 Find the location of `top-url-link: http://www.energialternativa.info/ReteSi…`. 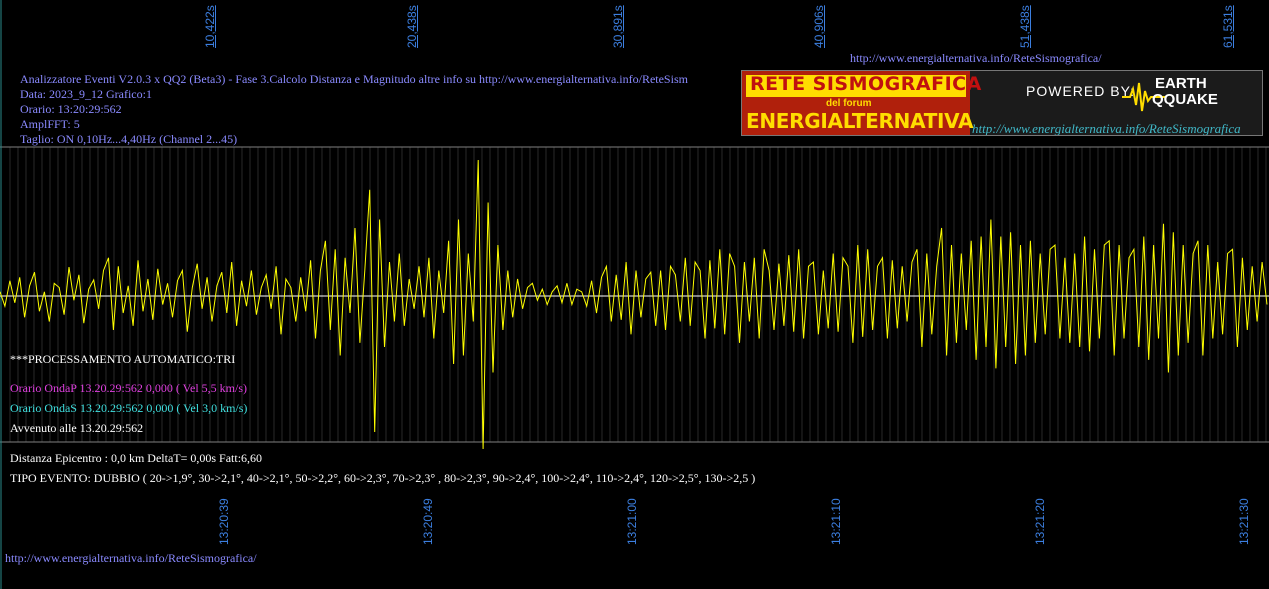

top-url-link: http://www.energialternativa.info/ReteSi… is located at coordinates (976, 58).